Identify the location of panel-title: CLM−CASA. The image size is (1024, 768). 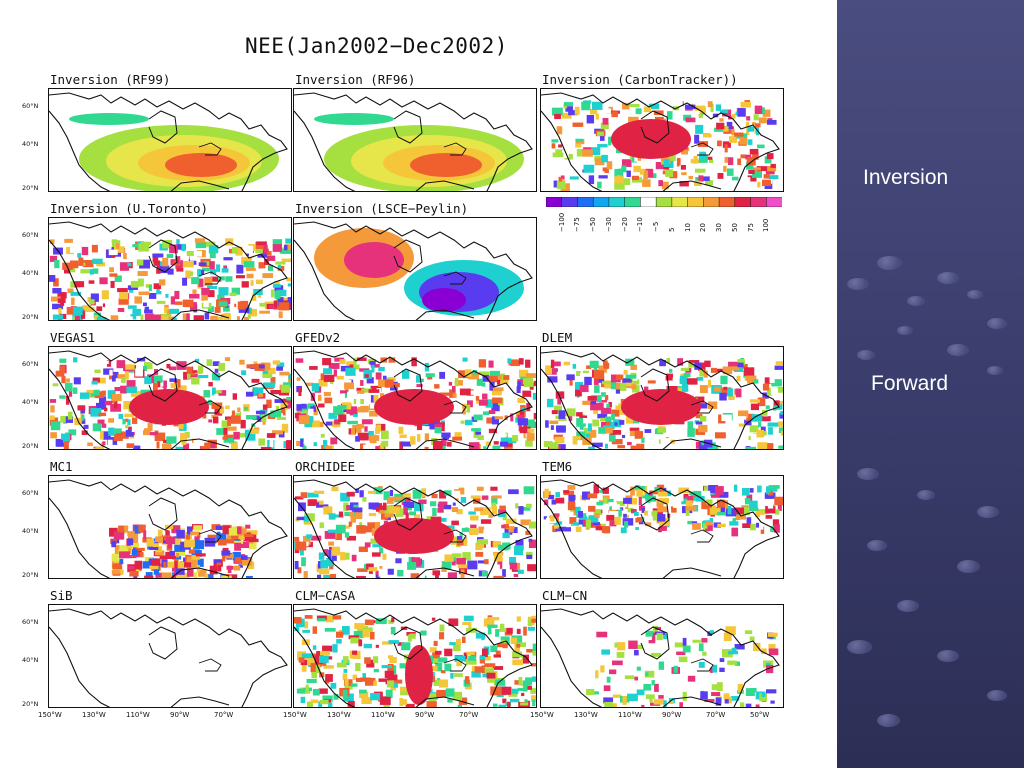
(325, 595).